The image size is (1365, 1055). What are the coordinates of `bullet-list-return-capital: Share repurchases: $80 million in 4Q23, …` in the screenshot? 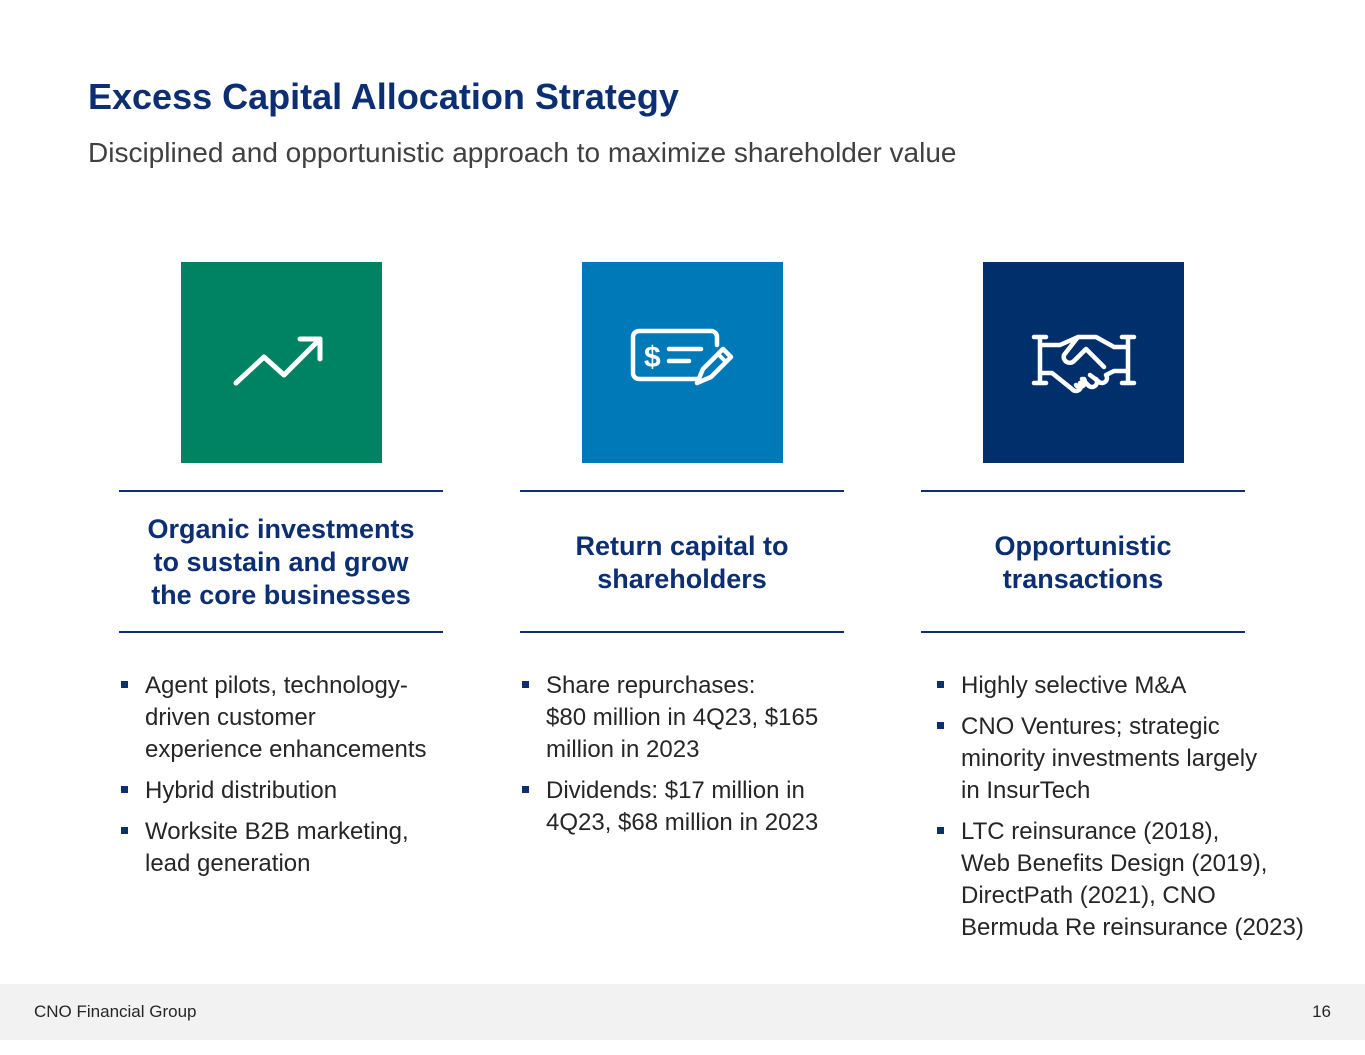 It's located at (690, 759).